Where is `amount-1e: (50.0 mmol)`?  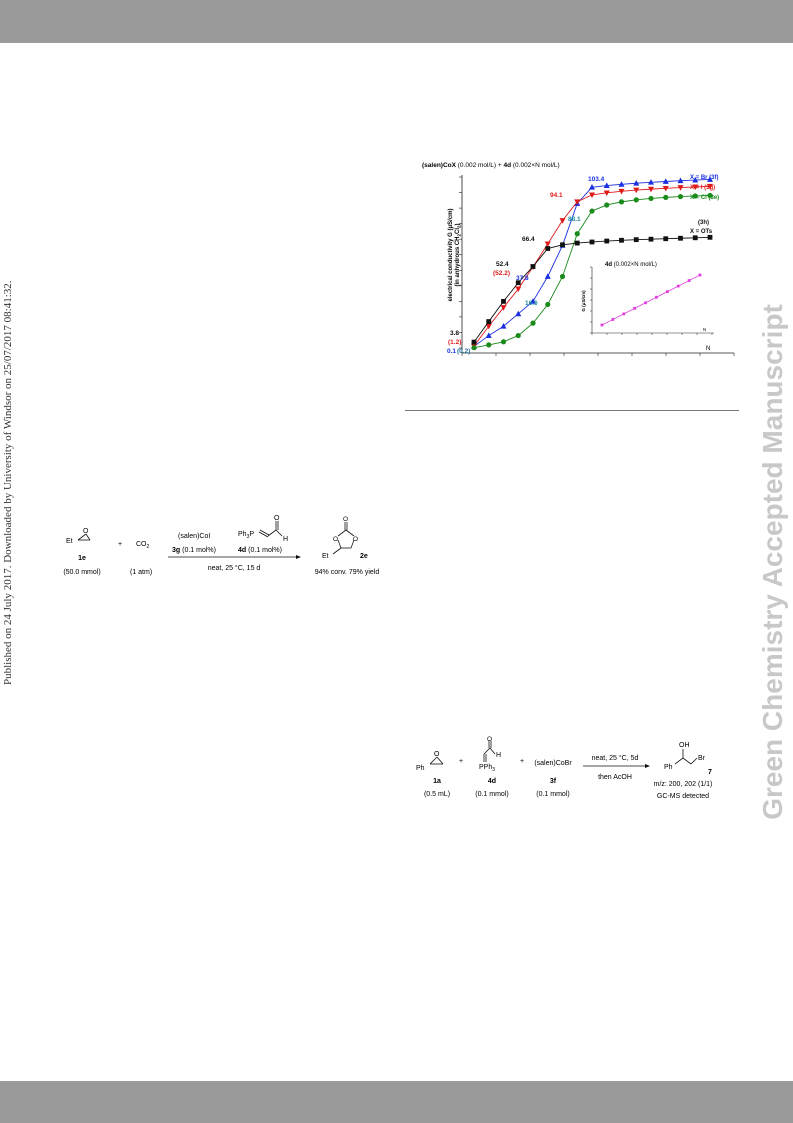 amount-1e: (50.0 mmol) is located at coordinates (81, 572).